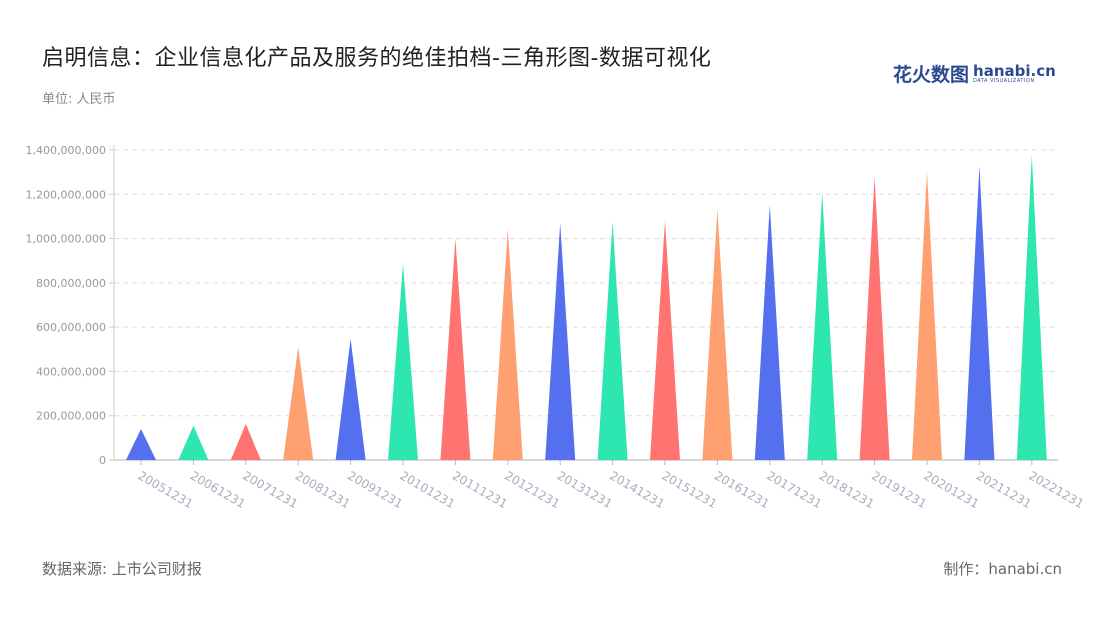 The height and width of the screenshot is (620, 1100). I want to click on x-tick-label: 20091231, so click(375, 489).